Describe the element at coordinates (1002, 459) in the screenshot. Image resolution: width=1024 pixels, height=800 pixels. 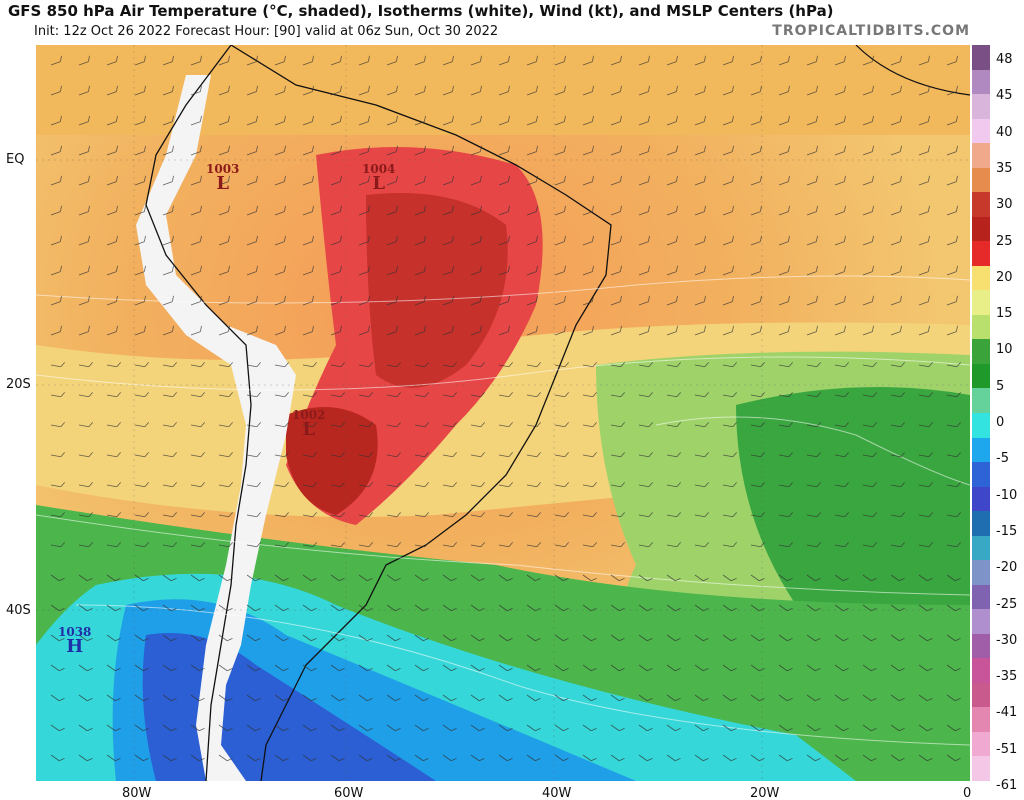
I see `colorbar-label: -5` at that location.